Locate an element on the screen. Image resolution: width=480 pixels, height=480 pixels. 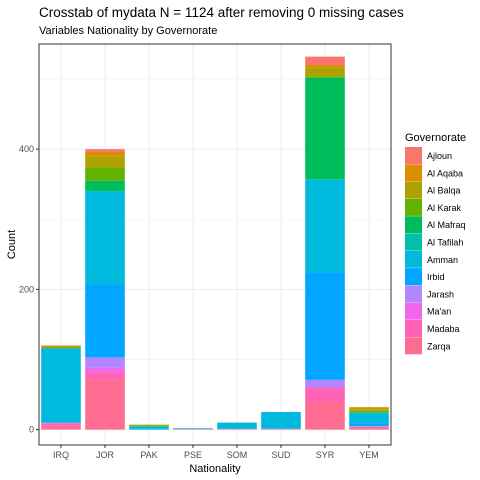
legend-label: Zarqa is located at coordinates (439, 346).